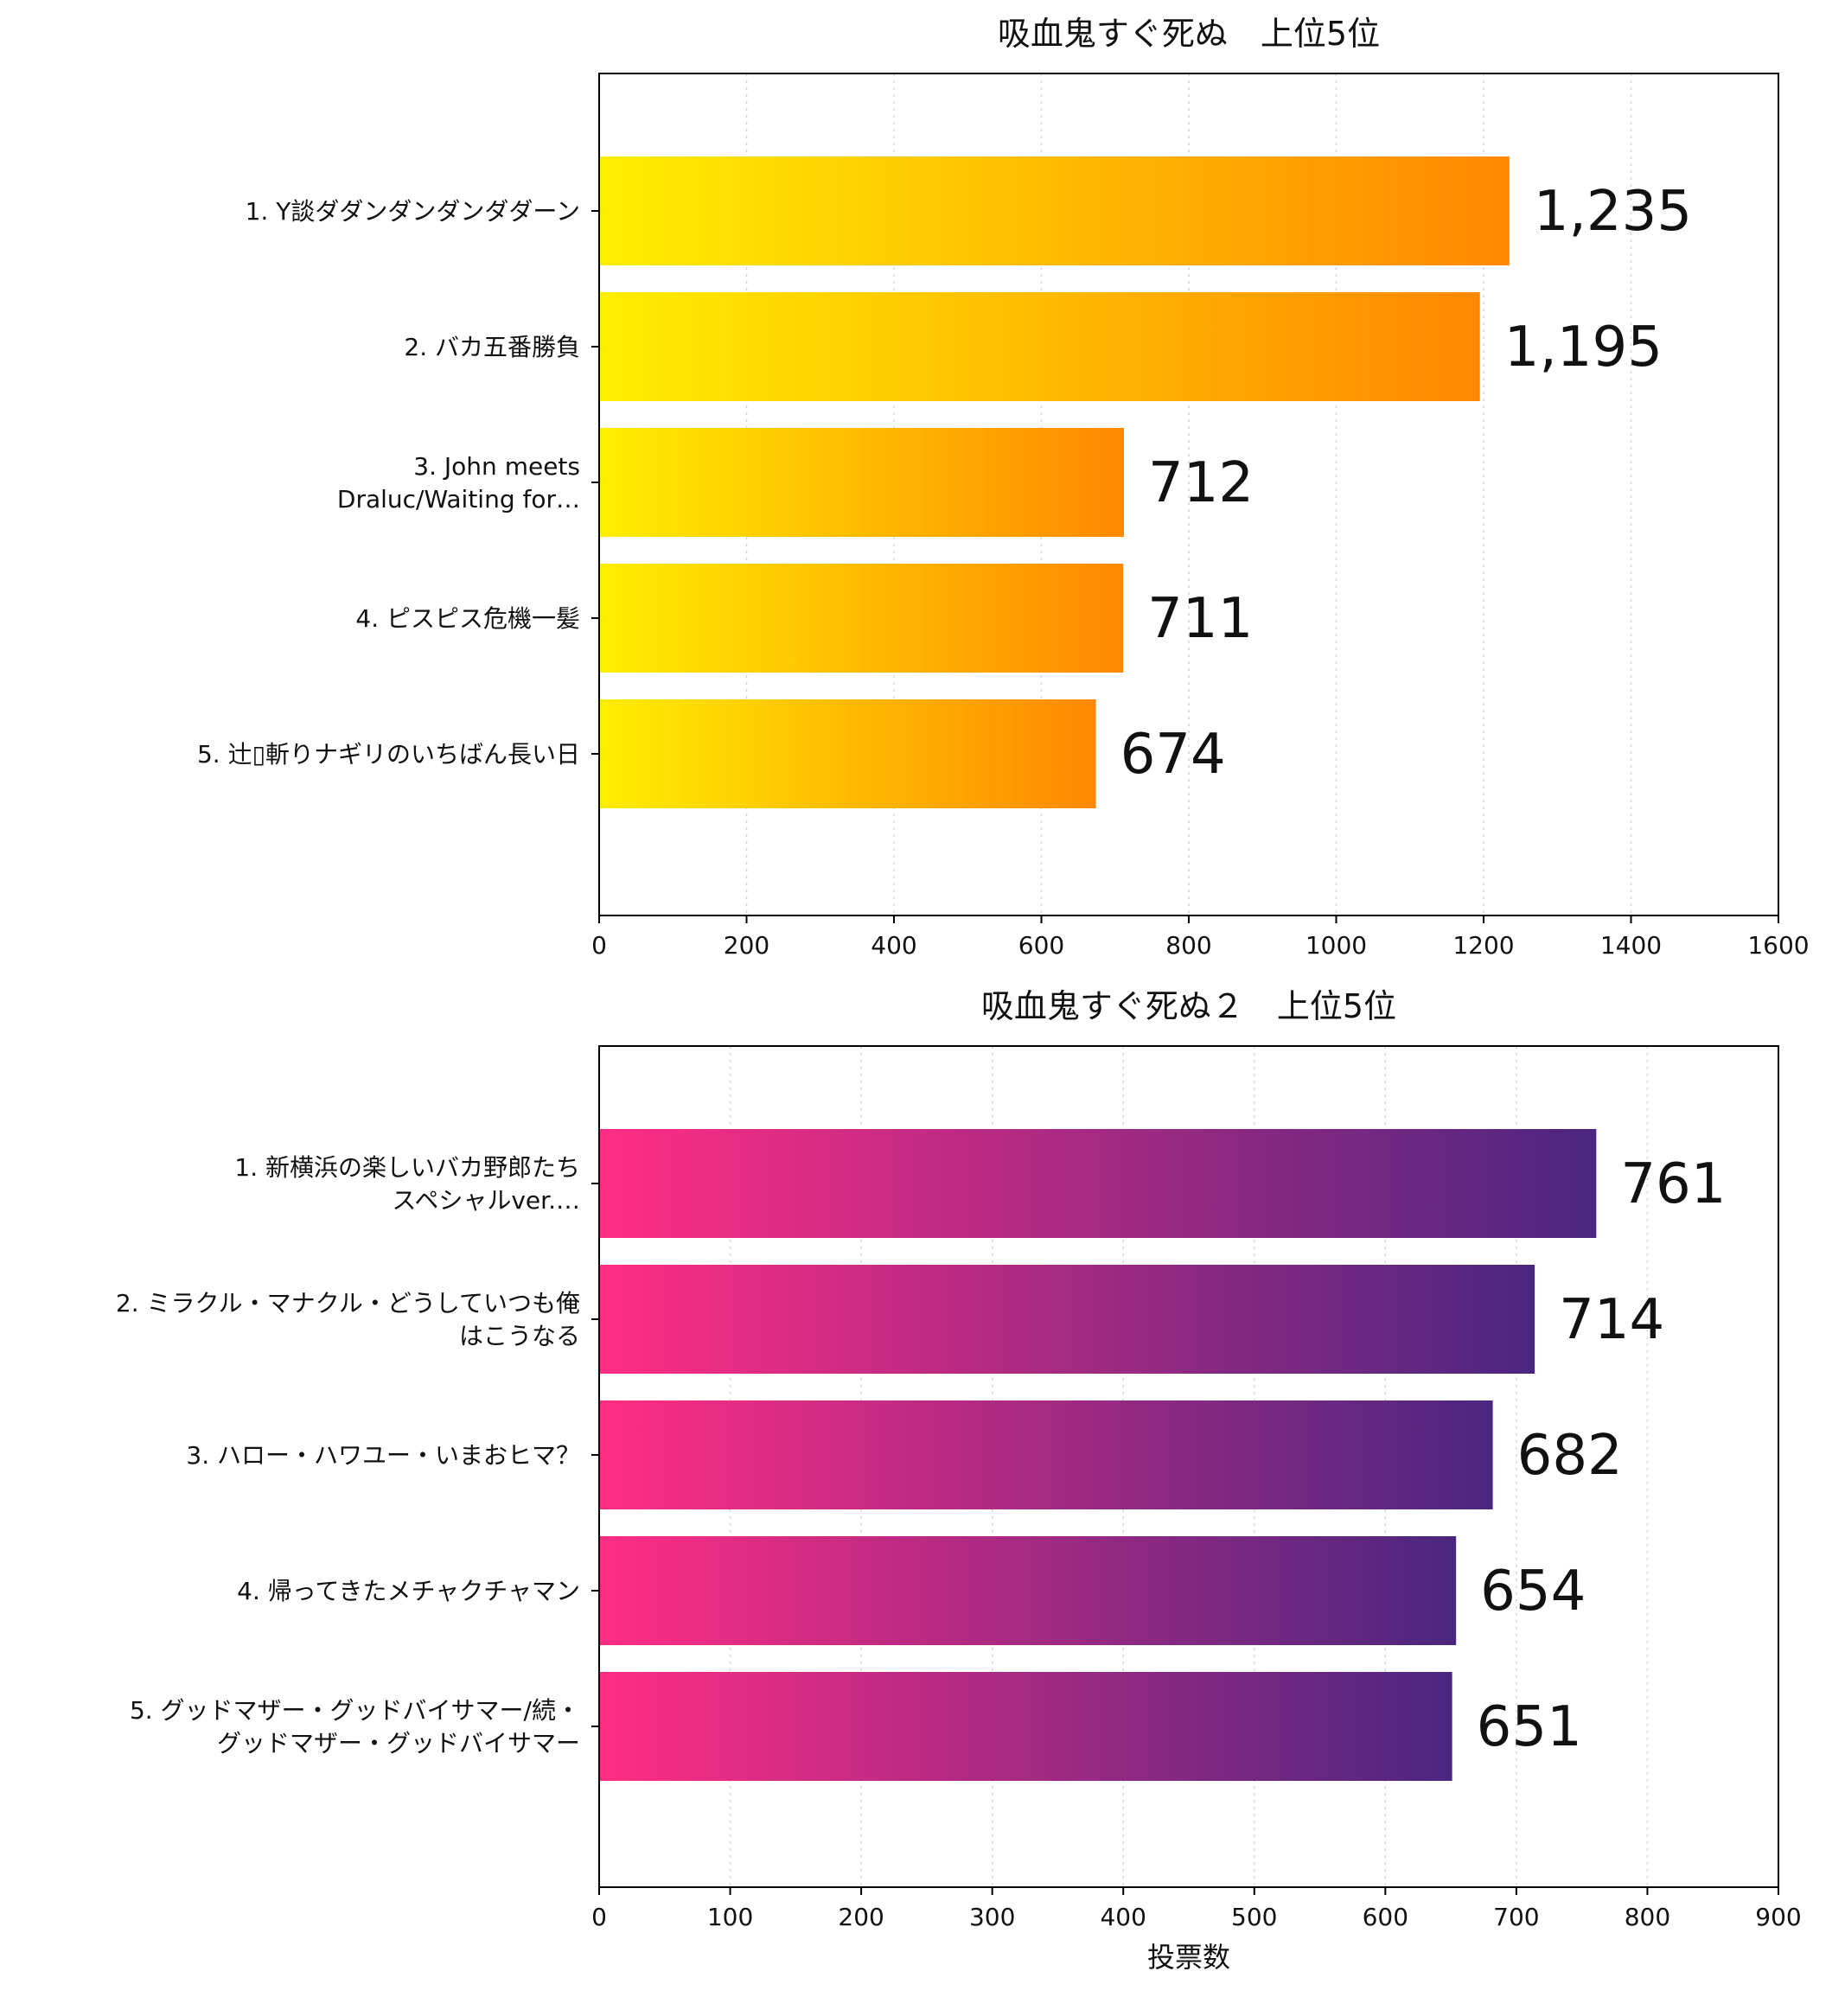  Describe the element at coordinates (992, 1917) in the screenshot. I see `x-tick-label: 300` at that location.